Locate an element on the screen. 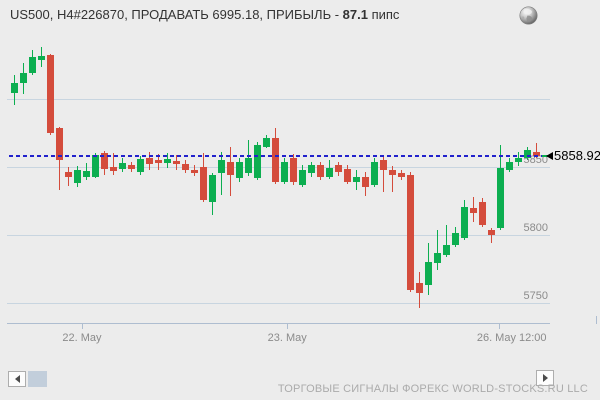 Image resolution: width=600 pixels, height=400 pixels. right-triangle-icon is located at coordinates (545, 378).